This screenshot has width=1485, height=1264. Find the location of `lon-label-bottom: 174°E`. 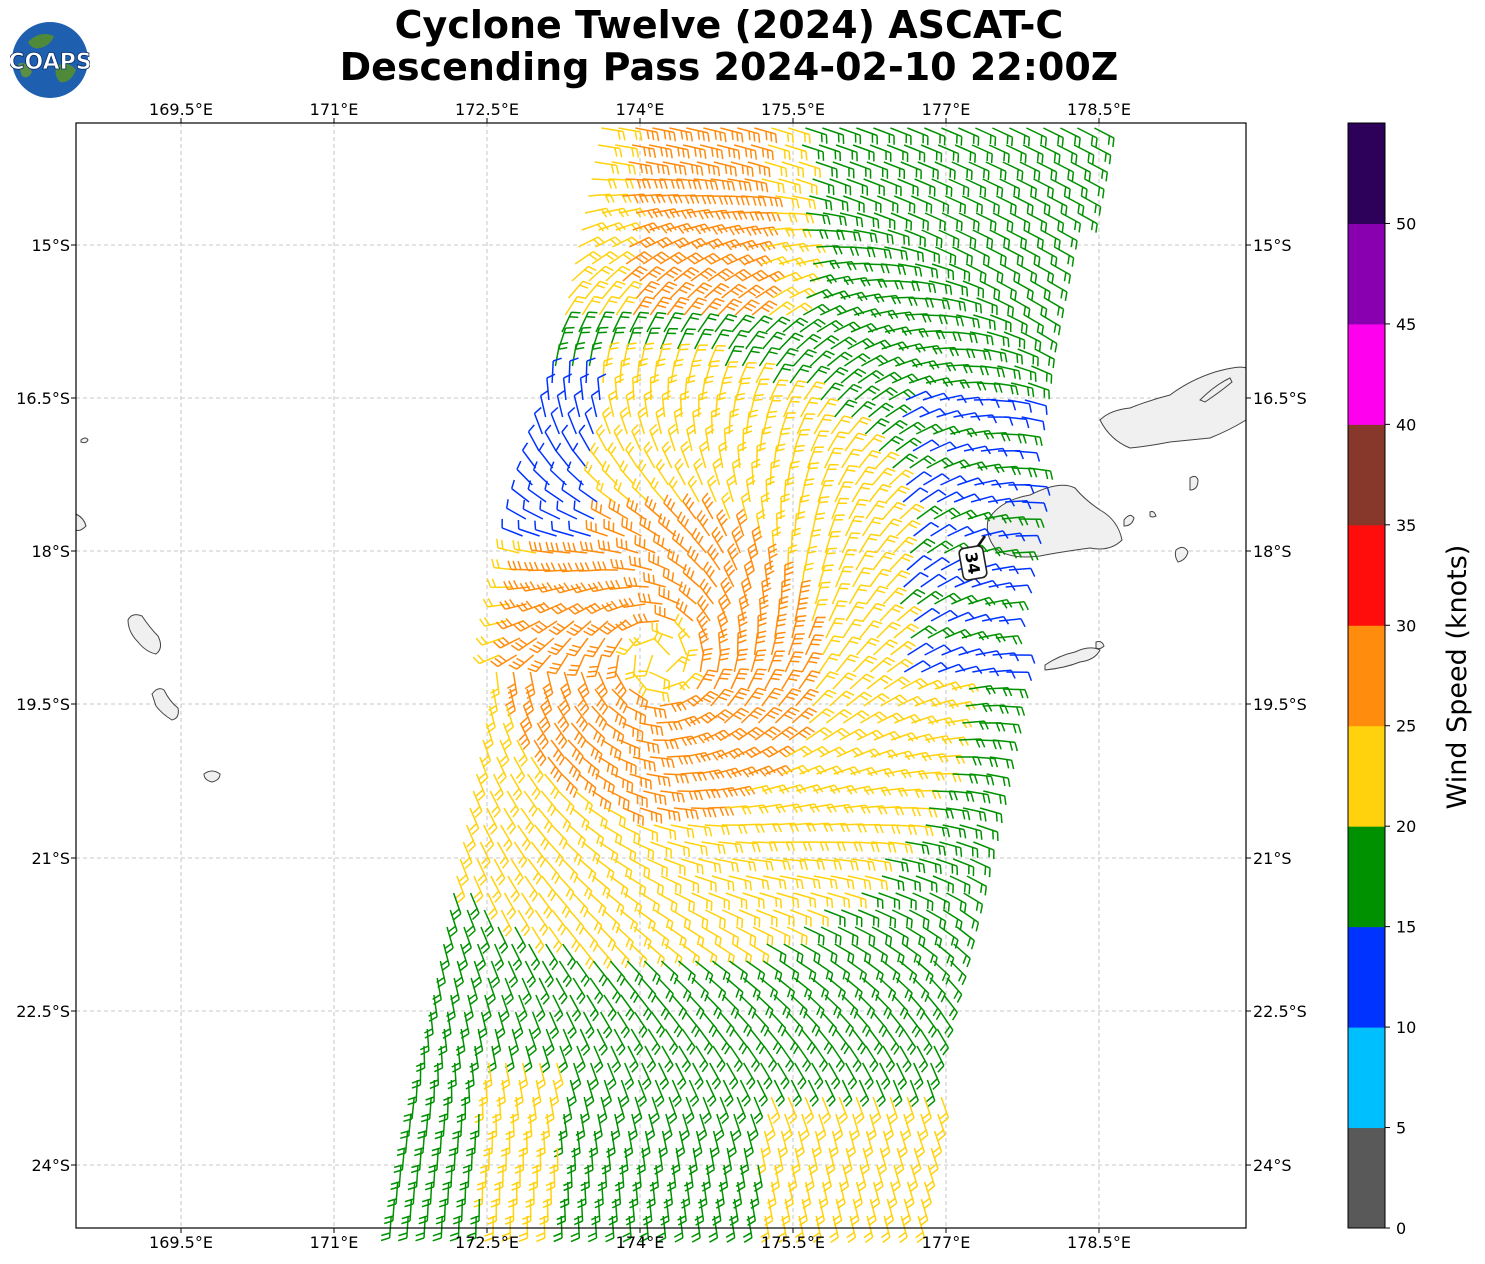

lon-label-bottom: 174°E is located at coordinates (640, 1242).